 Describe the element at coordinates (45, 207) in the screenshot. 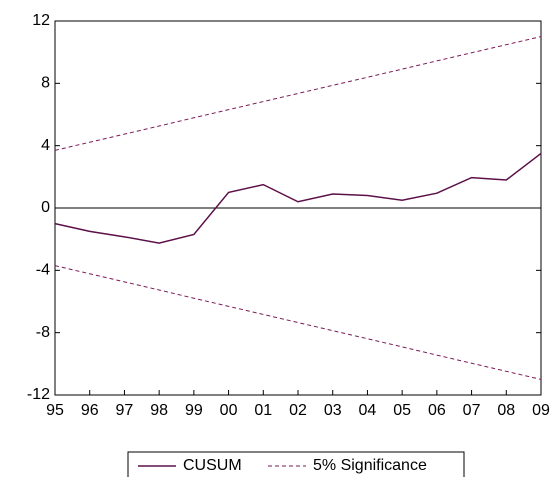

I see `y-tick-label: 0` at that location.